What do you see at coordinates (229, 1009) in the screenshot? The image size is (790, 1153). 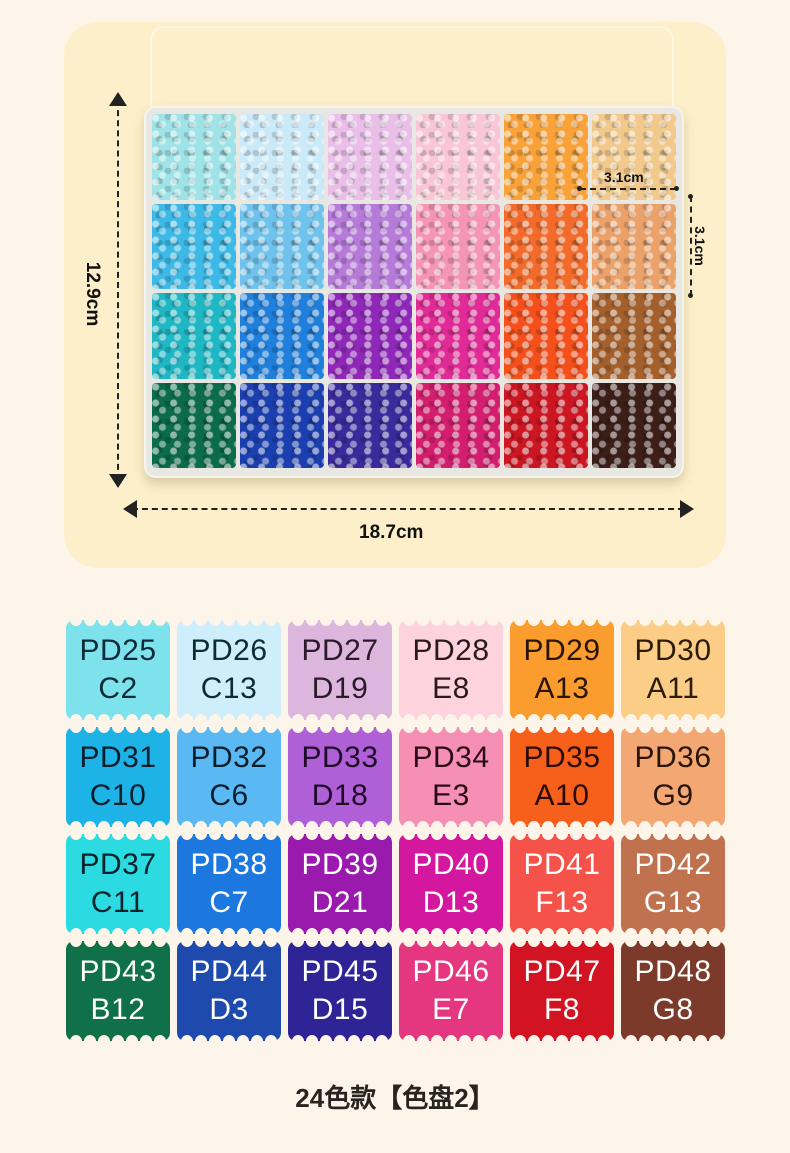 I see `swatch-subcode: D3` at bounding box center [229, 1009].